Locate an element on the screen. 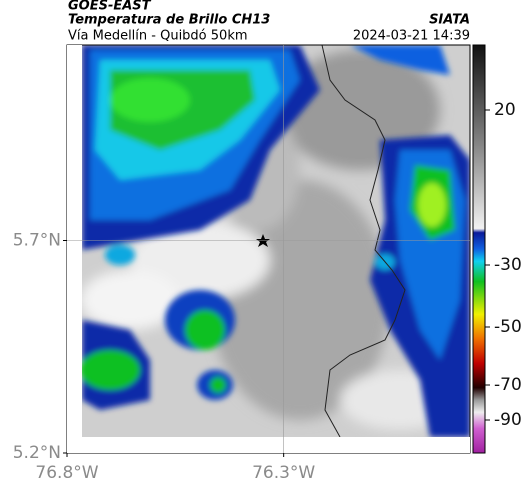 The width and height of the screenshot is (526, 495). source: GOES-EAST is located at coordinates (110, 7).